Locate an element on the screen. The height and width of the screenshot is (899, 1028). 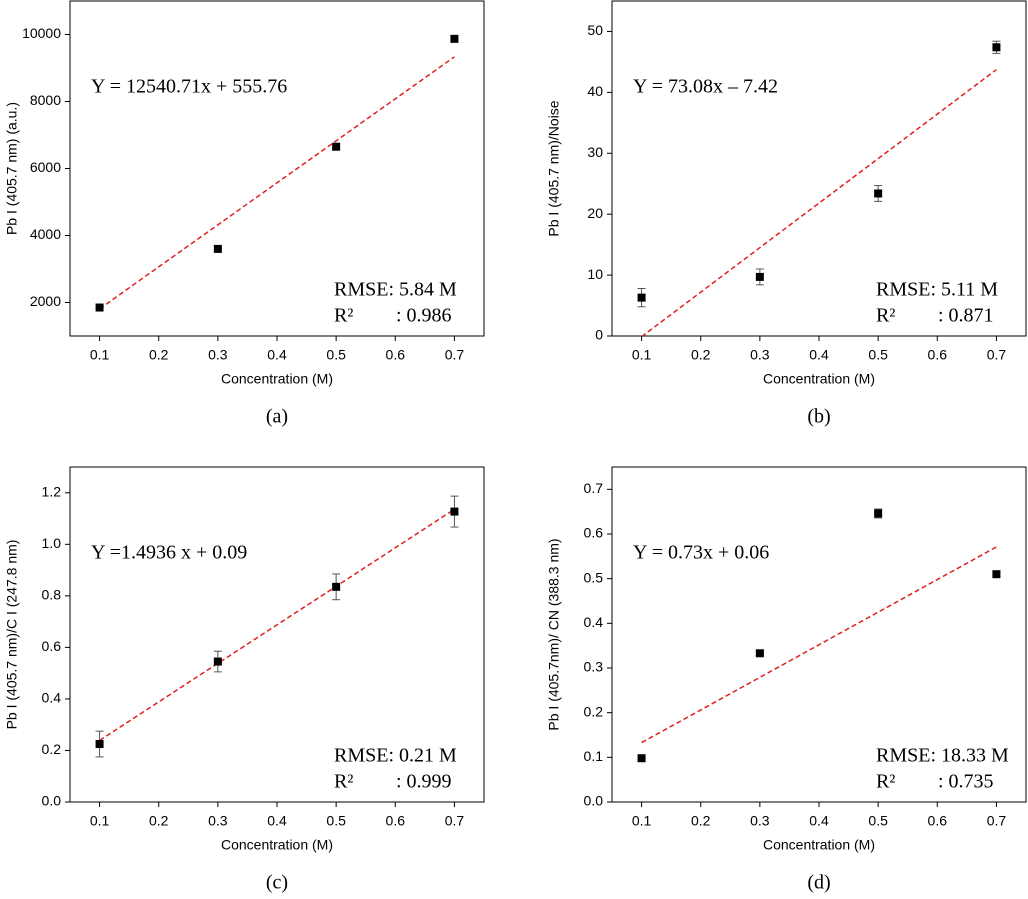
equation: Y =1.4936 x + 0.09 is located at coordinates (169, 553).